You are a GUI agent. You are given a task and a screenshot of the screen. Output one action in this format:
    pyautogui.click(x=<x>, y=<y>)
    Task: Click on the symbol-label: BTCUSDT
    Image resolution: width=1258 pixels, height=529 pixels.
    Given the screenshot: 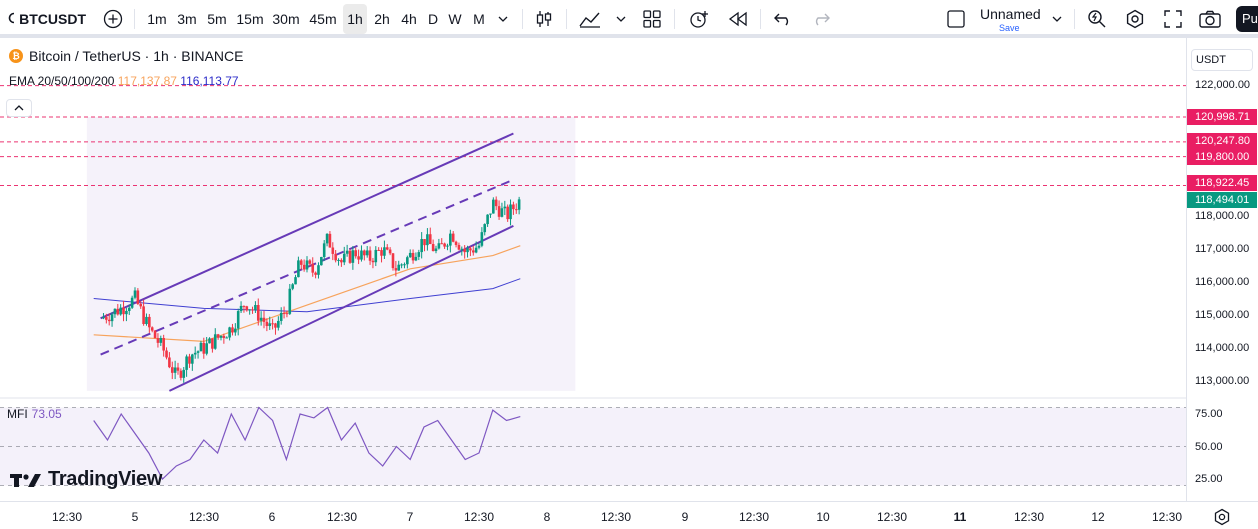 What is the action you would take?
    pyautogui.click(x=52, y=19)
    